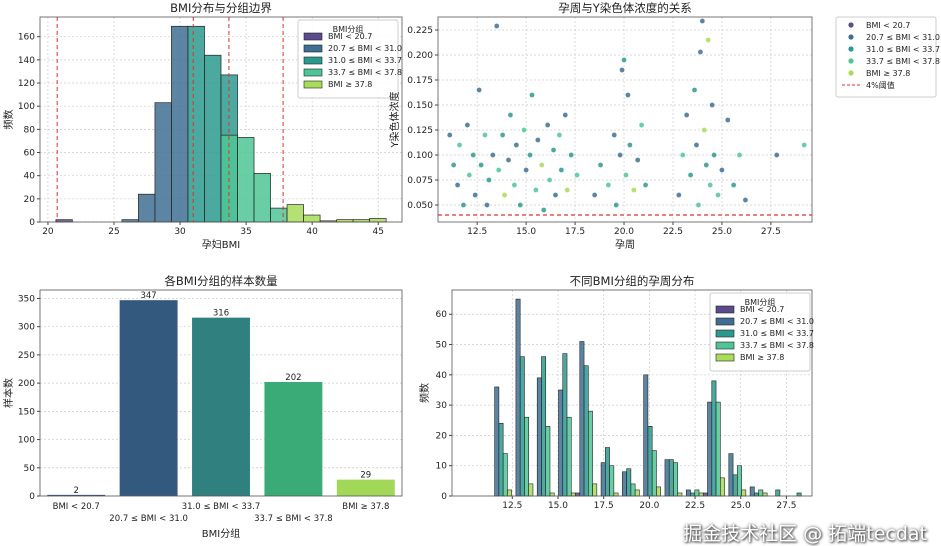 Image resolution: width=941 pixels, height=546 pixels. What do you see at coordinates (293, 519) in the screenshot?
I see `x-tick-label: 33.7 ≤ BMI < 37.8` at bounding box center [293, 519].